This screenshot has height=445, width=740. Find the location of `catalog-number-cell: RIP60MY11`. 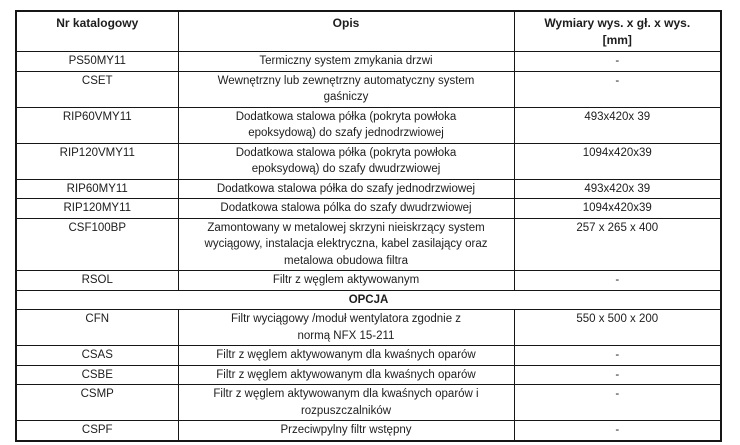

catalog-number-cell: RIP60MY11 is located at coordinates (97, 188).